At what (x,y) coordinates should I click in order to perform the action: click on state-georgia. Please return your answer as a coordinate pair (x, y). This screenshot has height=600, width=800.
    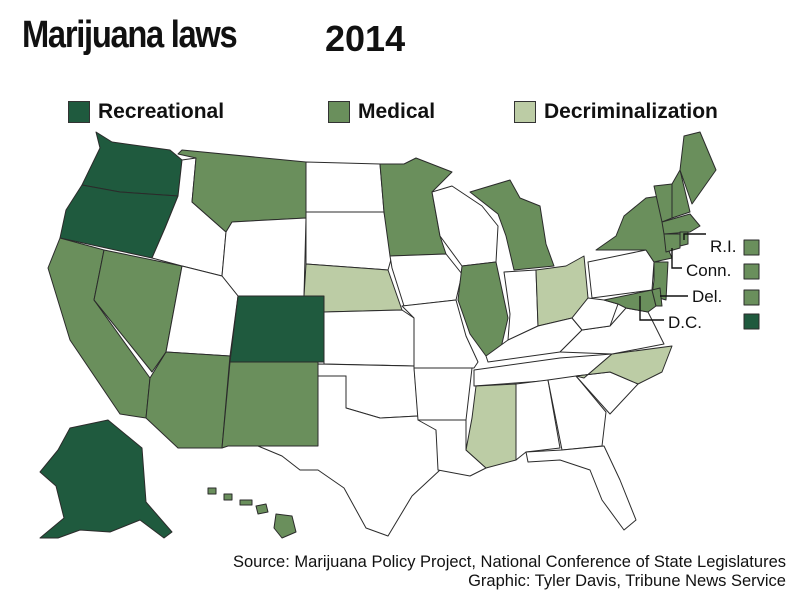
    Looking at the image, I should click on (577, 413).